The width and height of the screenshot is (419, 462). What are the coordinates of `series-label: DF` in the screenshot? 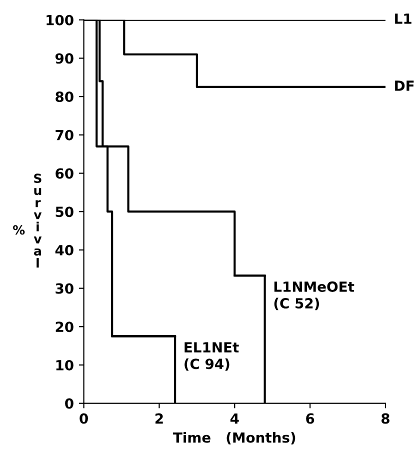 It's located at (404, 85).